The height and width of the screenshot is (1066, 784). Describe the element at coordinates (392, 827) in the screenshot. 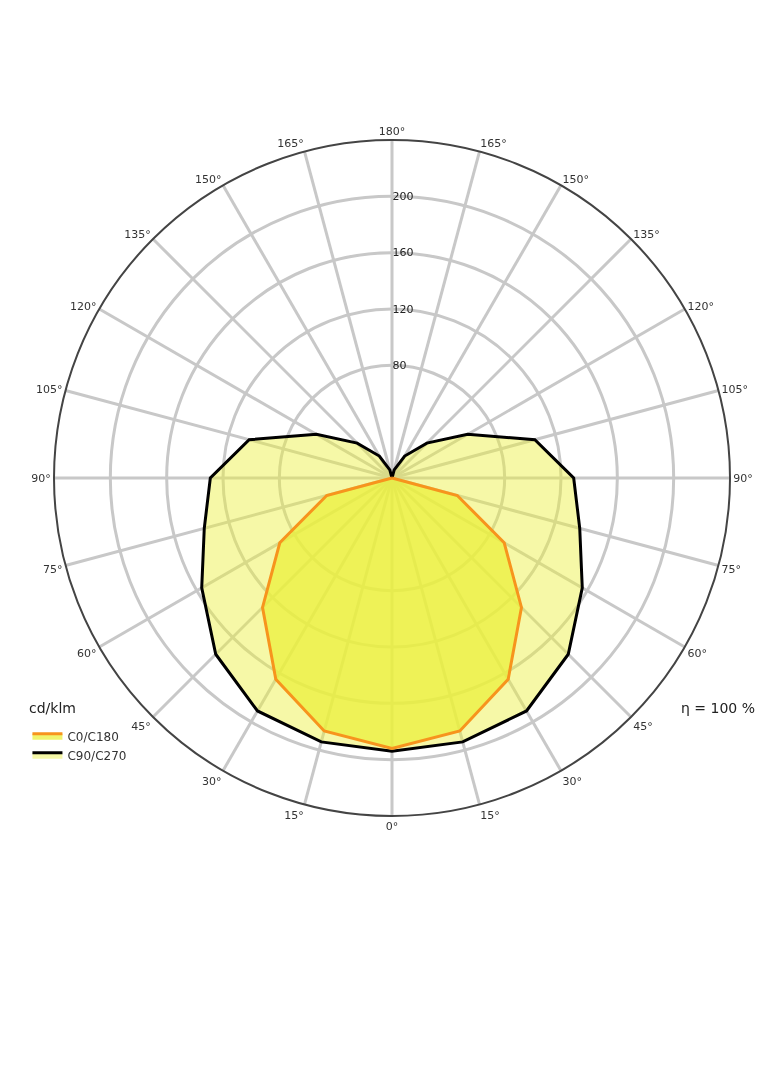

I see `spoke-label: 0°` at that location.